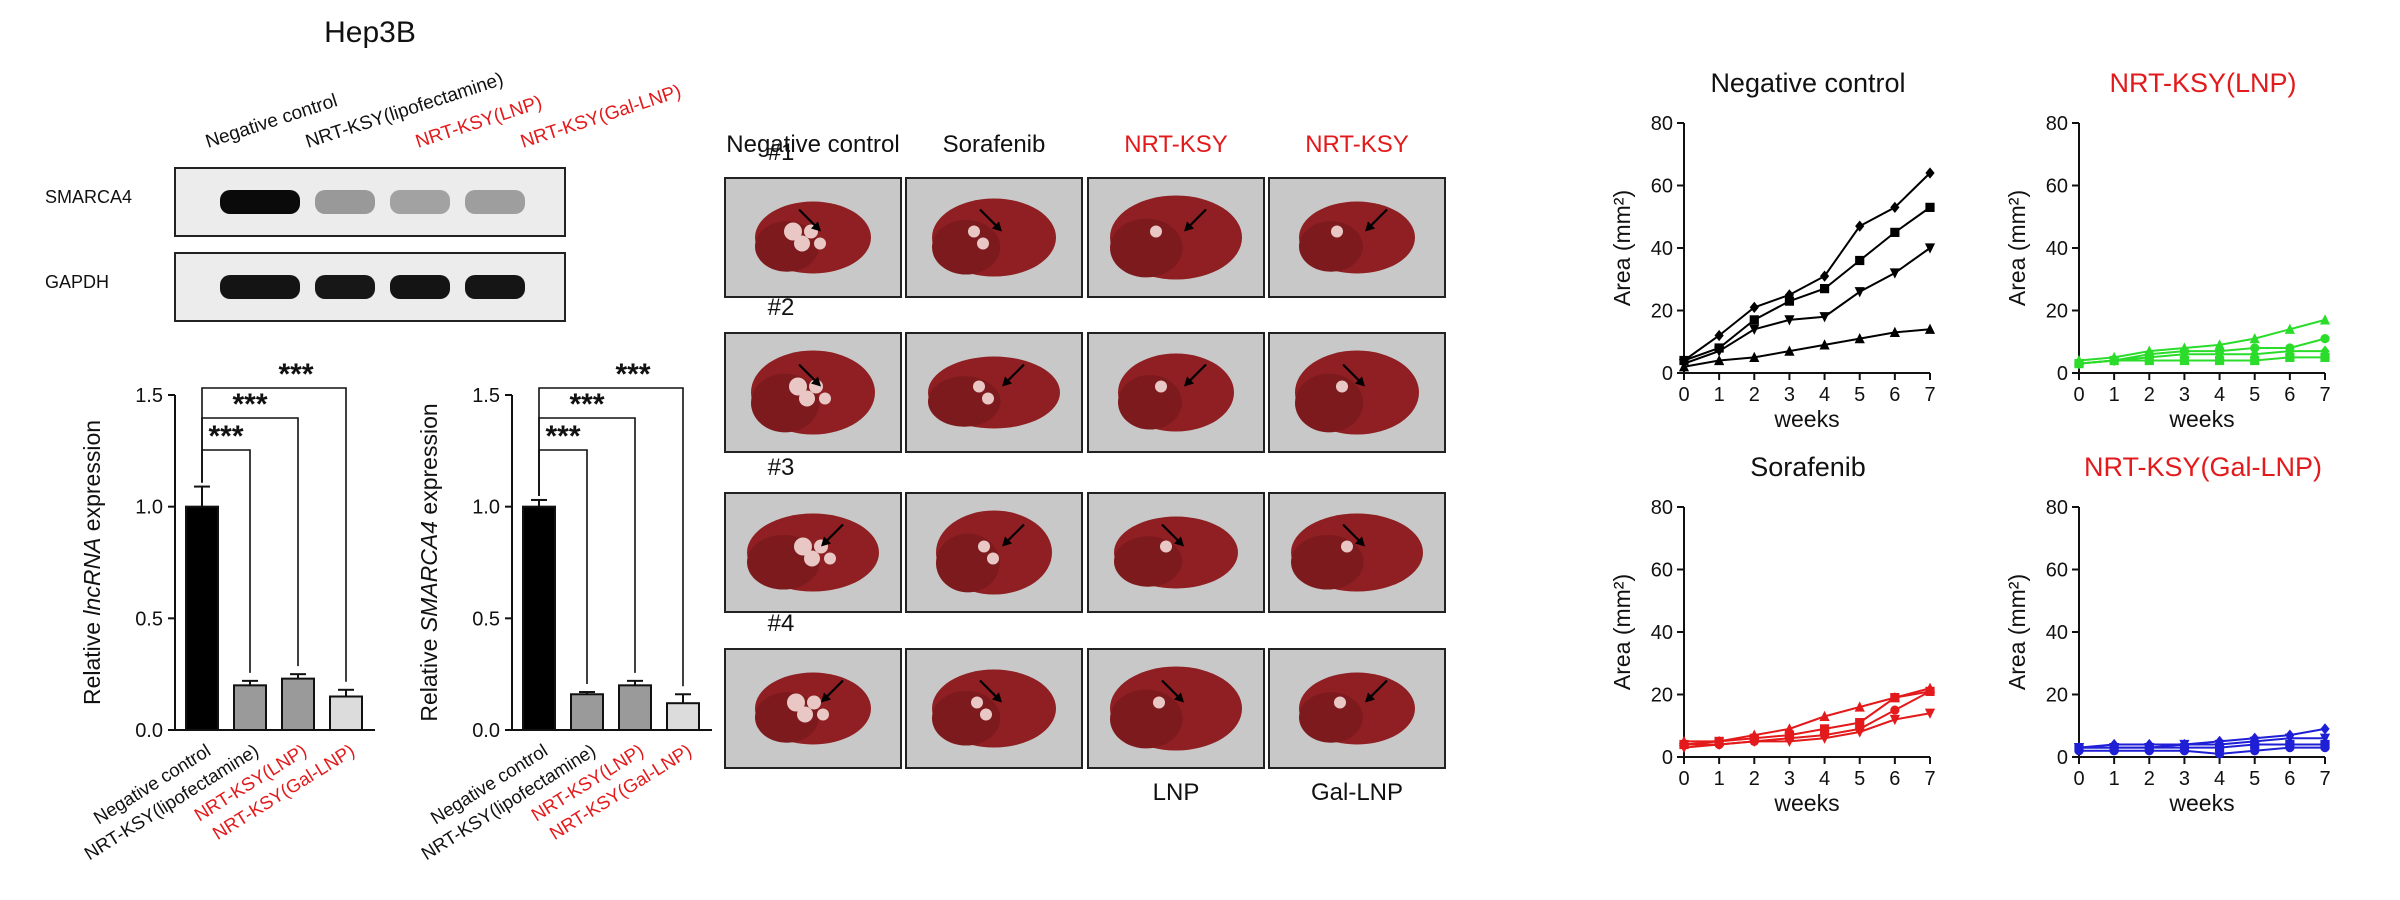 The height and width of the screenshot is (900, 2400). What do you see at coordinates (274, 534) in the screenshot?
I see `significance-bracket` at bounding box center [274, 534].